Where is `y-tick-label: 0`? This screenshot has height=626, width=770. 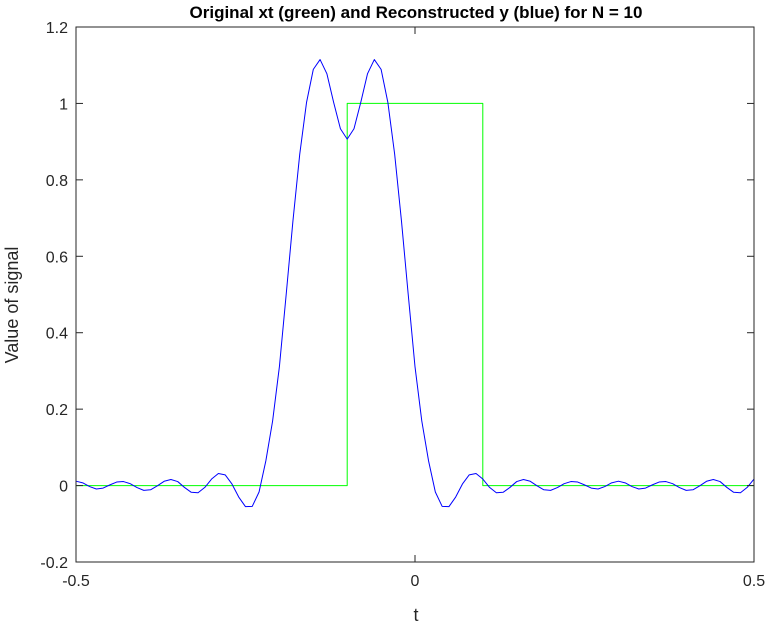 y-tick-label: 0 is located at coordinates (63, 487).